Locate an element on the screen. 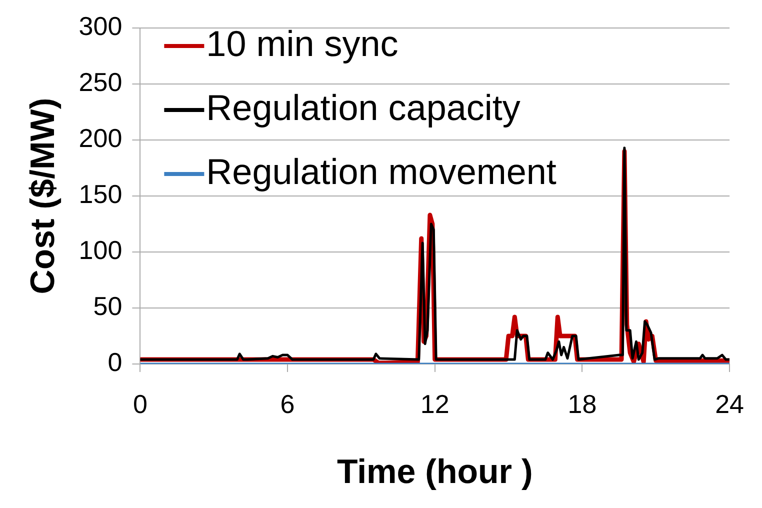 This screenshot has height=508, width=762. x-tick-label: 6 is located at coordinates (287, 403).